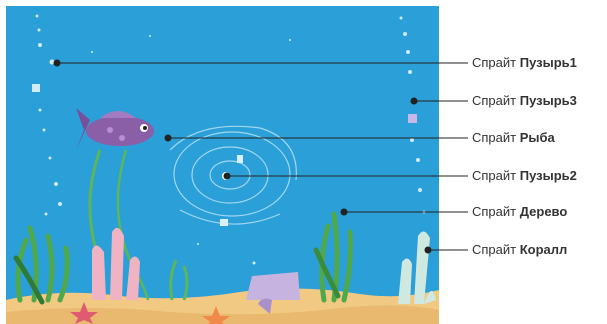 The height and width of the screenshot is (324, 607). Describe the element at coordinates (333, 257) in the screenshot. I see `tree-seaweed` at that location.